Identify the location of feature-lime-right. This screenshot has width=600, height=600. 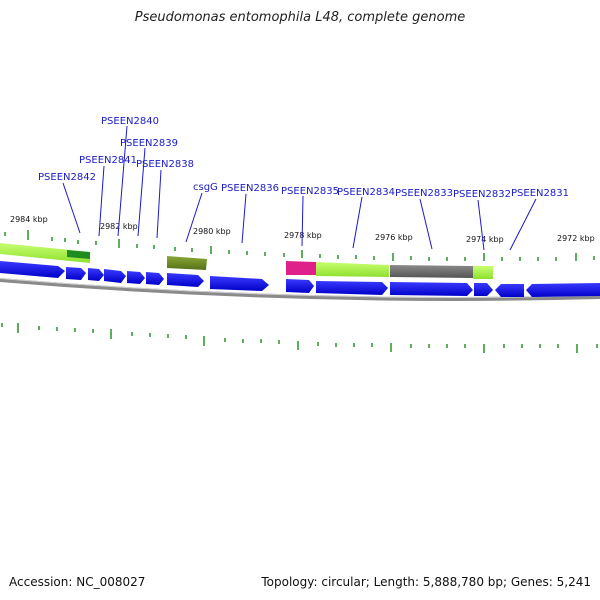
(483, 272).